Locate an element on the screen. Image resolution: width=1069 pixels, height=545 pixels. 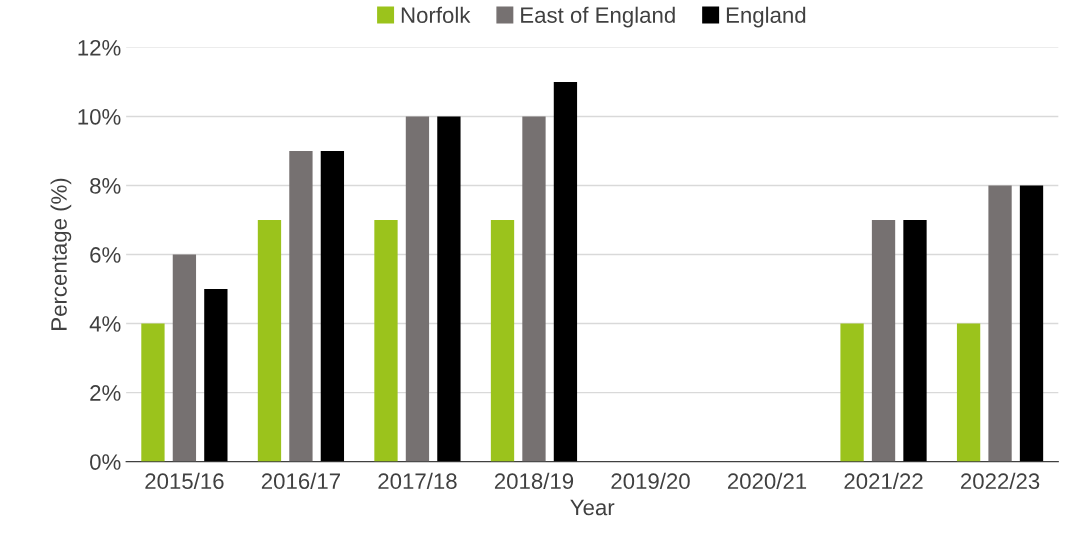
x-tick-label: 2021/22 is located at coordinates (883, 481).